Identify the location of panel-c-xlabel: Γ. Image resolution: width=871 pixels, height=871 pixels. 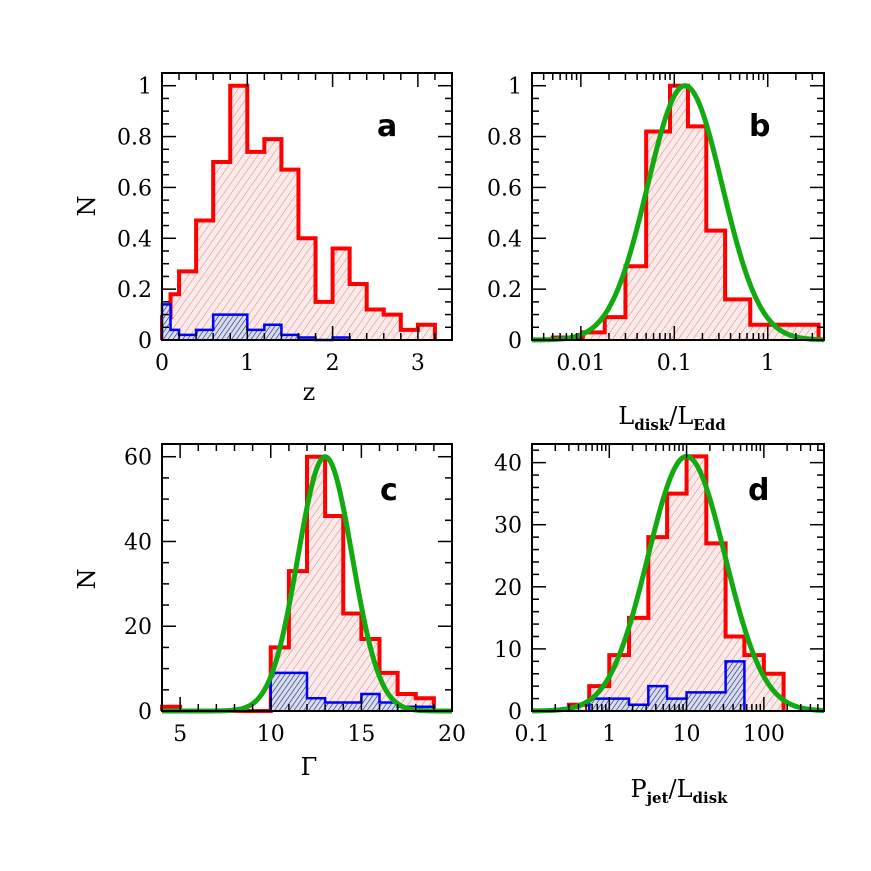
(309, 767).